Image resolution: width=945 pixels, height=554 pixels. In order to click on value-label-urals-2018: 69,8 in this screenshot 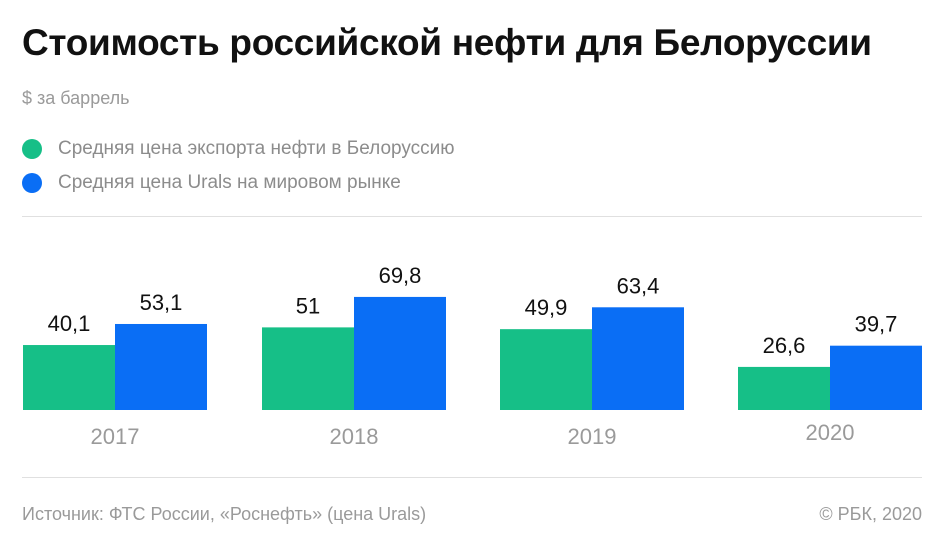, I will do `click(400, 275)`.